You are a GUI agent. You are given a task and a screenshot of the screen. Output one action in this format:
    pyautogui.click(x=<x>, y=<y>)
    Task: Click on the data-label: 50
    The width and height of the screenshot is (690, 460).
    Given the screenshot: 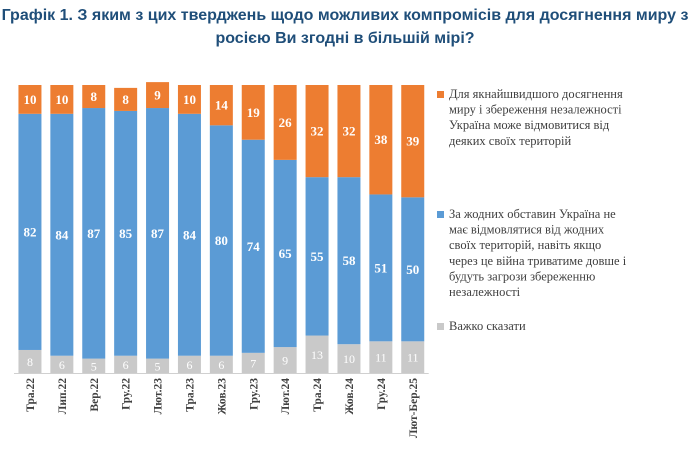 What is the action you would take?
    pyautogui.click(x=412, y=269)
    